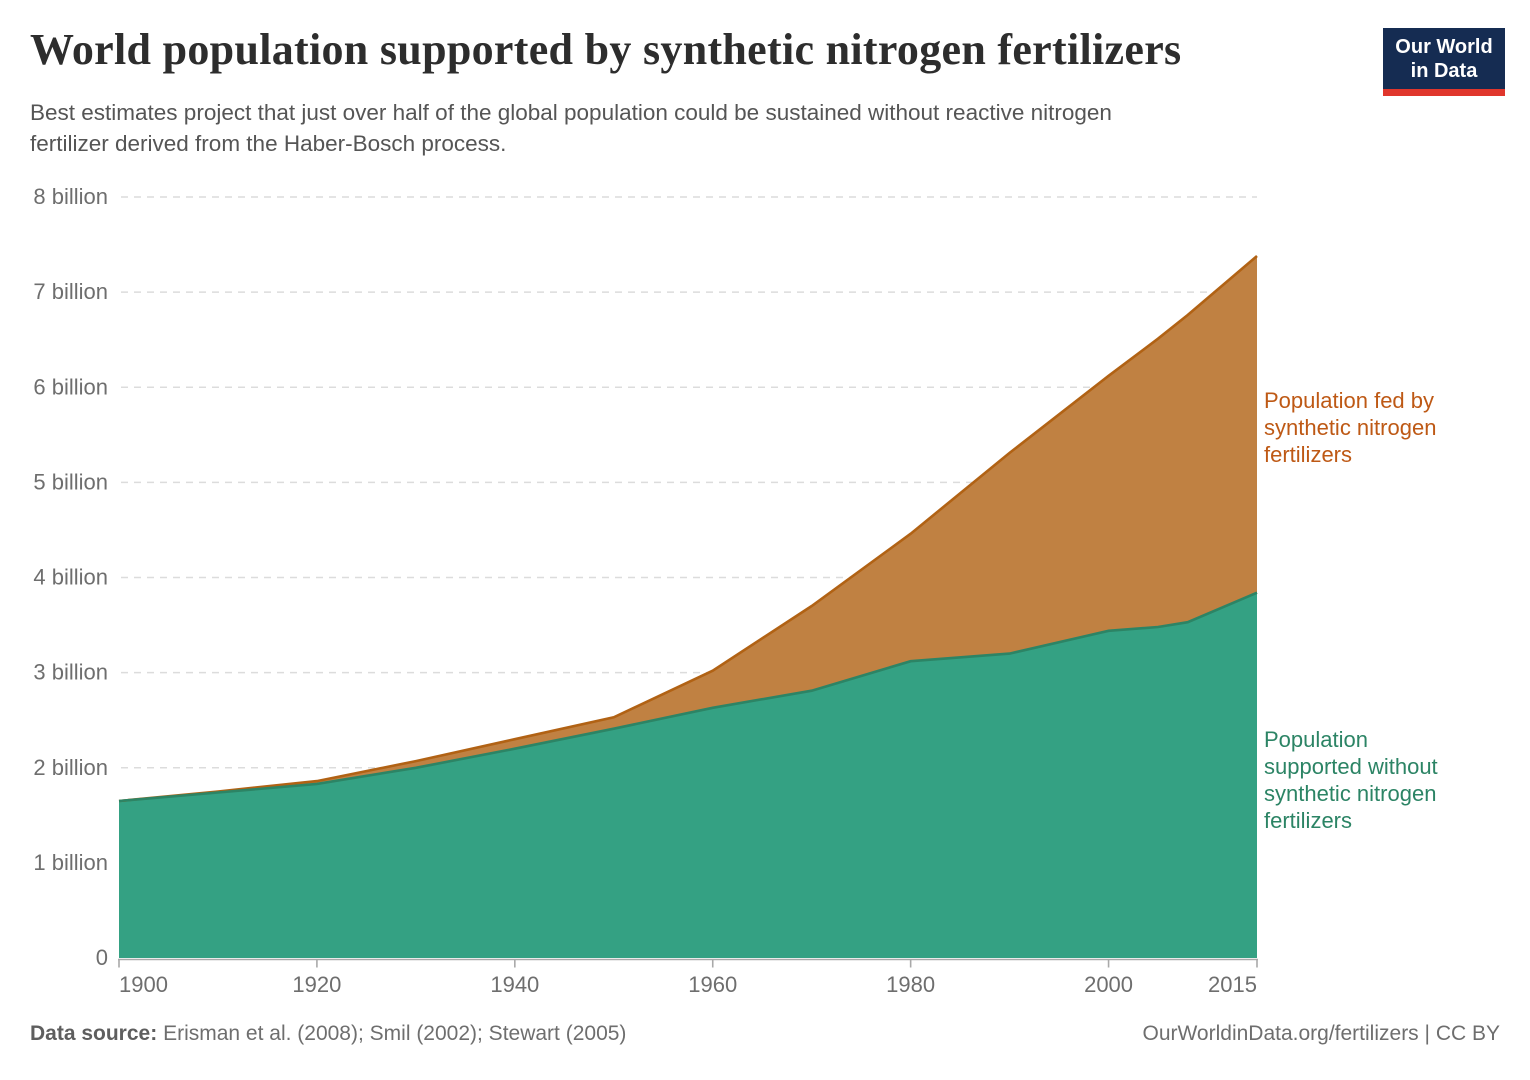  I want to click on license-label: CC BY, so click(1467, 1033).